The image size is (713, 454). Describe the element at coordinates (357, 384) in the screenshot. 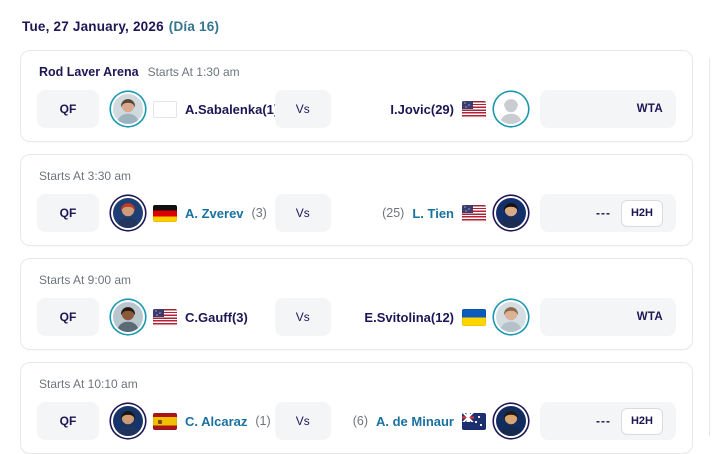

I see `card-header: Starts At 10:10 am` at that location.